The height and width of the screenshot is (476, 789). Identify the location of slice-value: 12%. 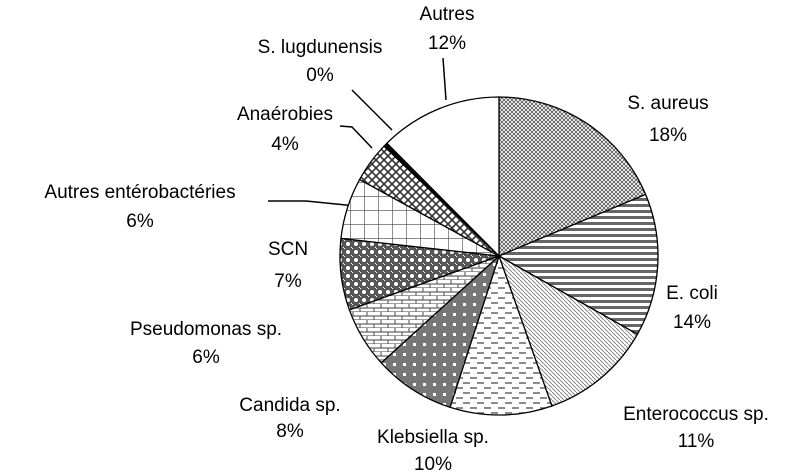
(447, 43).